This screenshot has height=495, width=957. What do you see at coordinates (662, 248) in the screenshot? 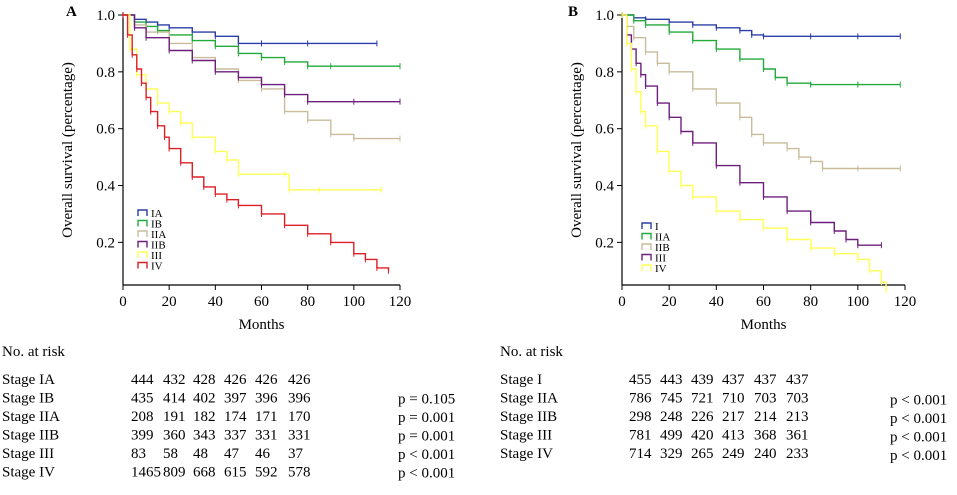
I see `legend-label: IIB` at bounding box center [662, 248].